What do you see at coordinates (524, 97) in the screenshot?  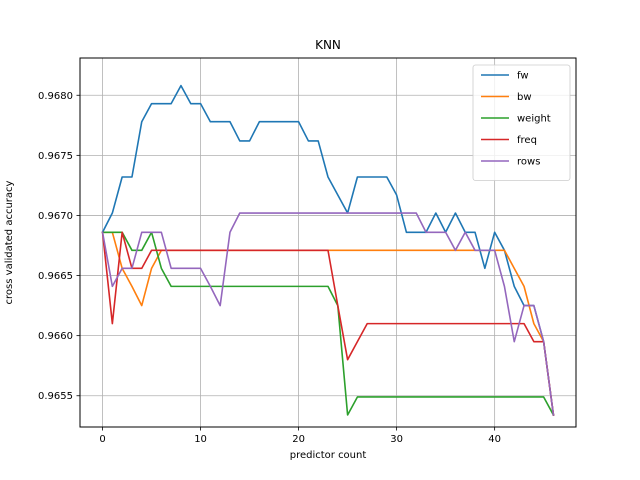 I see `legend-label-bw: bw` at bounding box center [524, 97].